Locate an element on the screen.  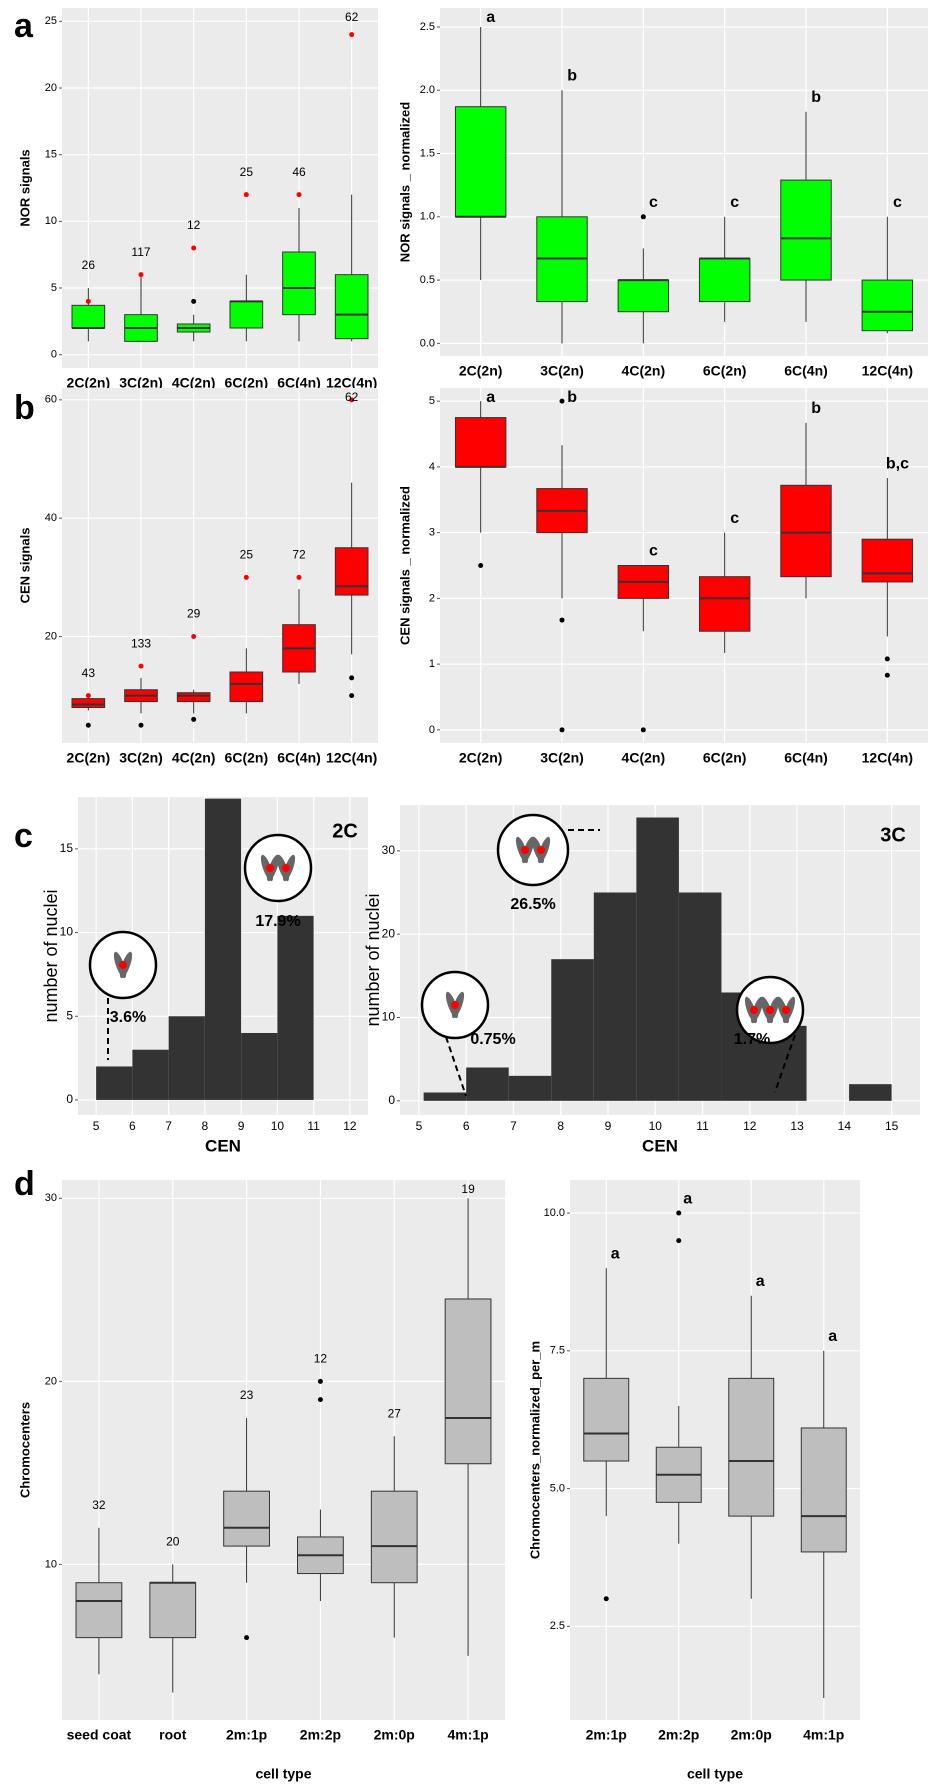
pointer-line is located at coordinates (456, 1066).